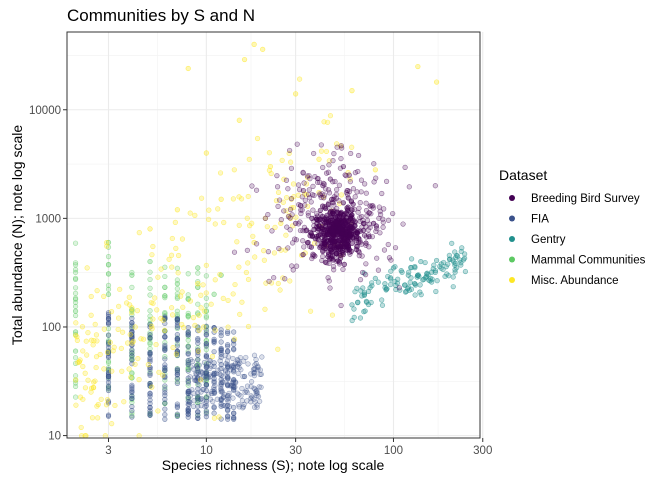  I want to click on y-tick-label: 10, so click(54, 437).